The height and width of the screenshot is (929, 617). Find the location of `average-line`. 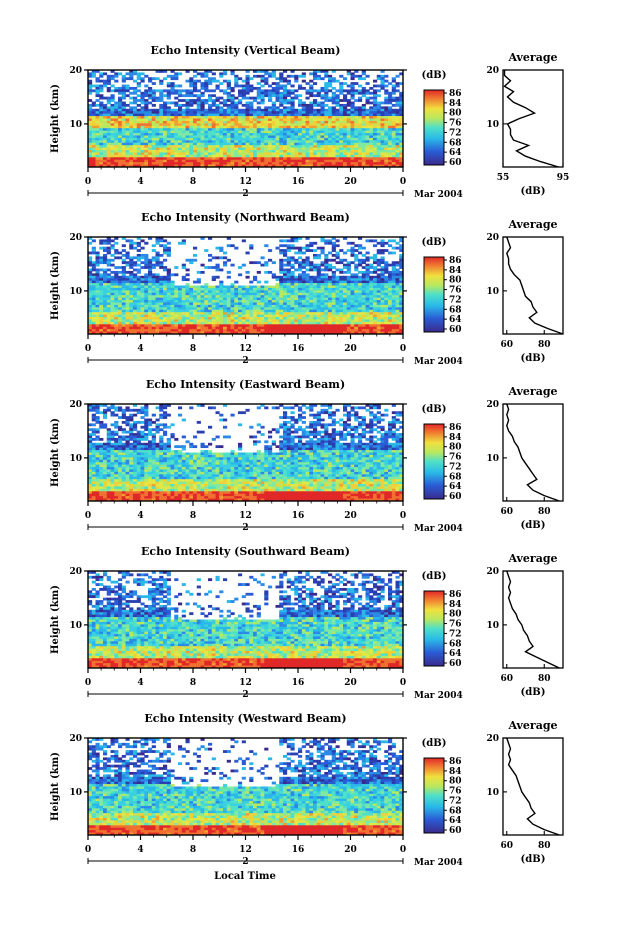

average-line is located at coordinates (531, 119).